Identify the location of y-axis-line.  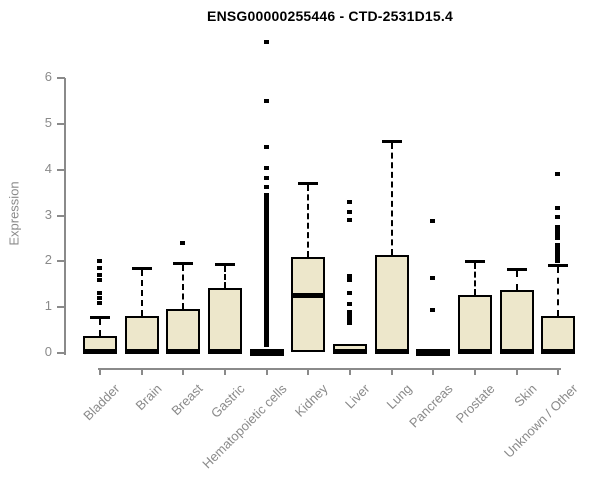
(65, 216).